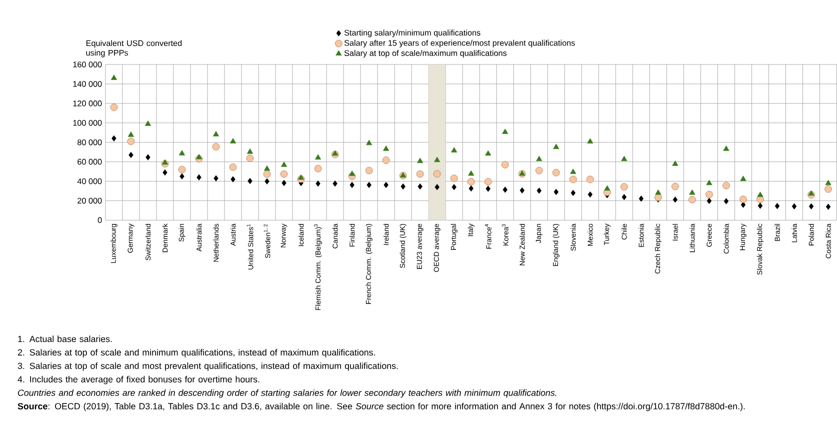 This screenshot has height=445, width=837. I want to click on y-tick-label: 20 000, so click(90, 201).